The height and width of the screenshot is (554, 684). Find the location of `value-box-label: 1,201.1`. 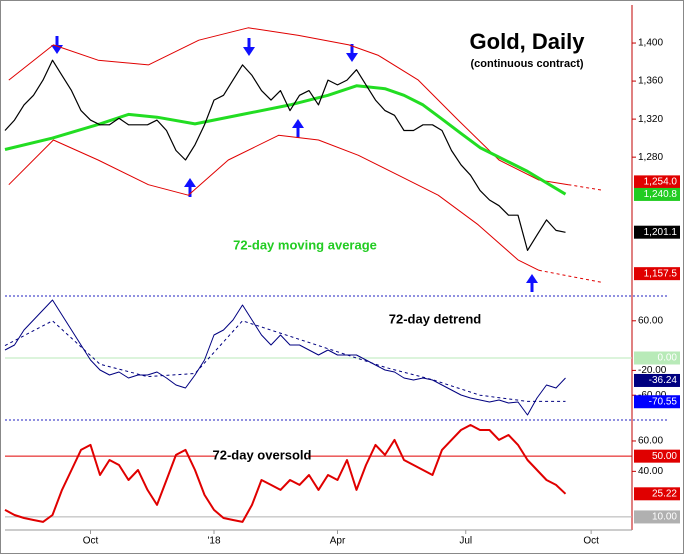

value-box-label: 1,201.1 is located at coordinates (661, 232).